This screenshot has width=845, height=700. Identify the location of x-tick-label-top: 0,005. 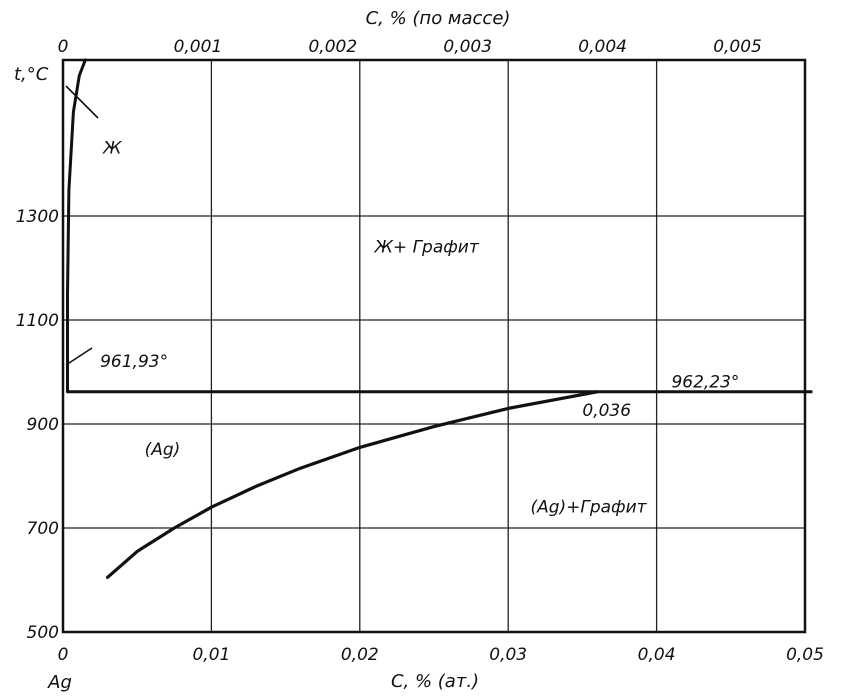
(737, 47).